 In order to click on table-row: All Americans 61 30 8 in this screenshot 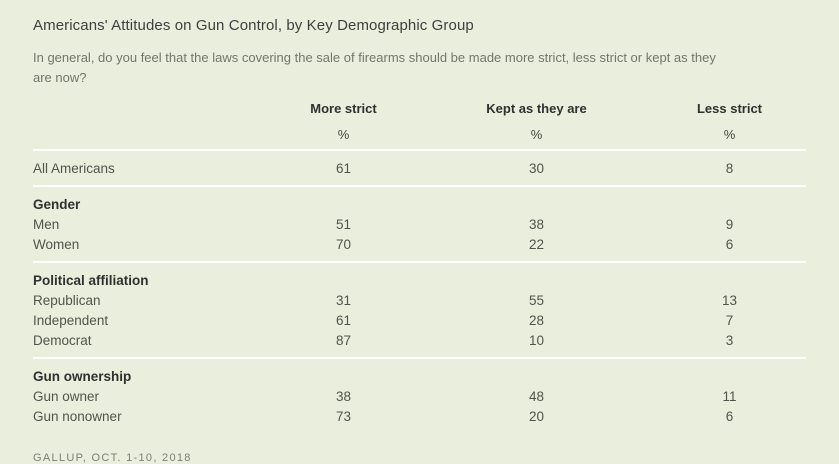, I will do `click(436, 168)`.